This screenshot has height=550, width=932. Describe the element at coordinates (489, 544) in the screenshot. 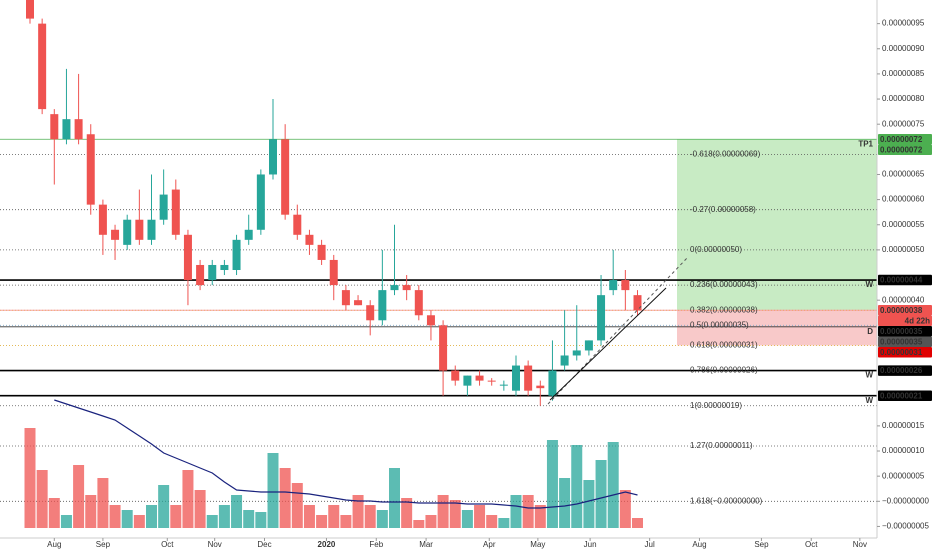

I see `x-tick-label: Apr` at that location.